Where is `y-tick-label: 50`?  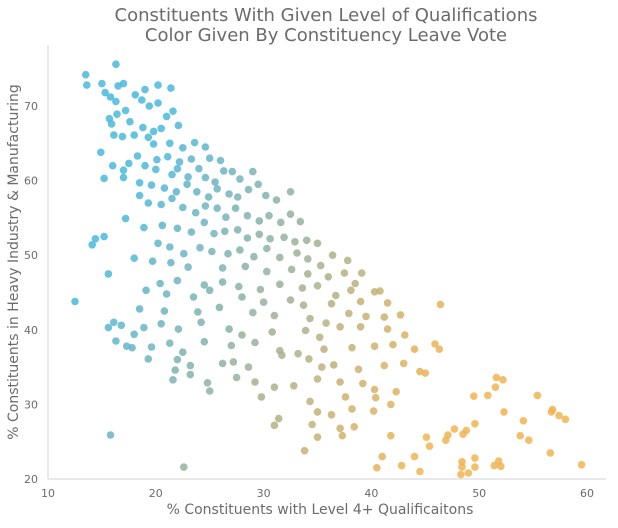 y-tick-label: 50 is located at coordinates (31, 255).